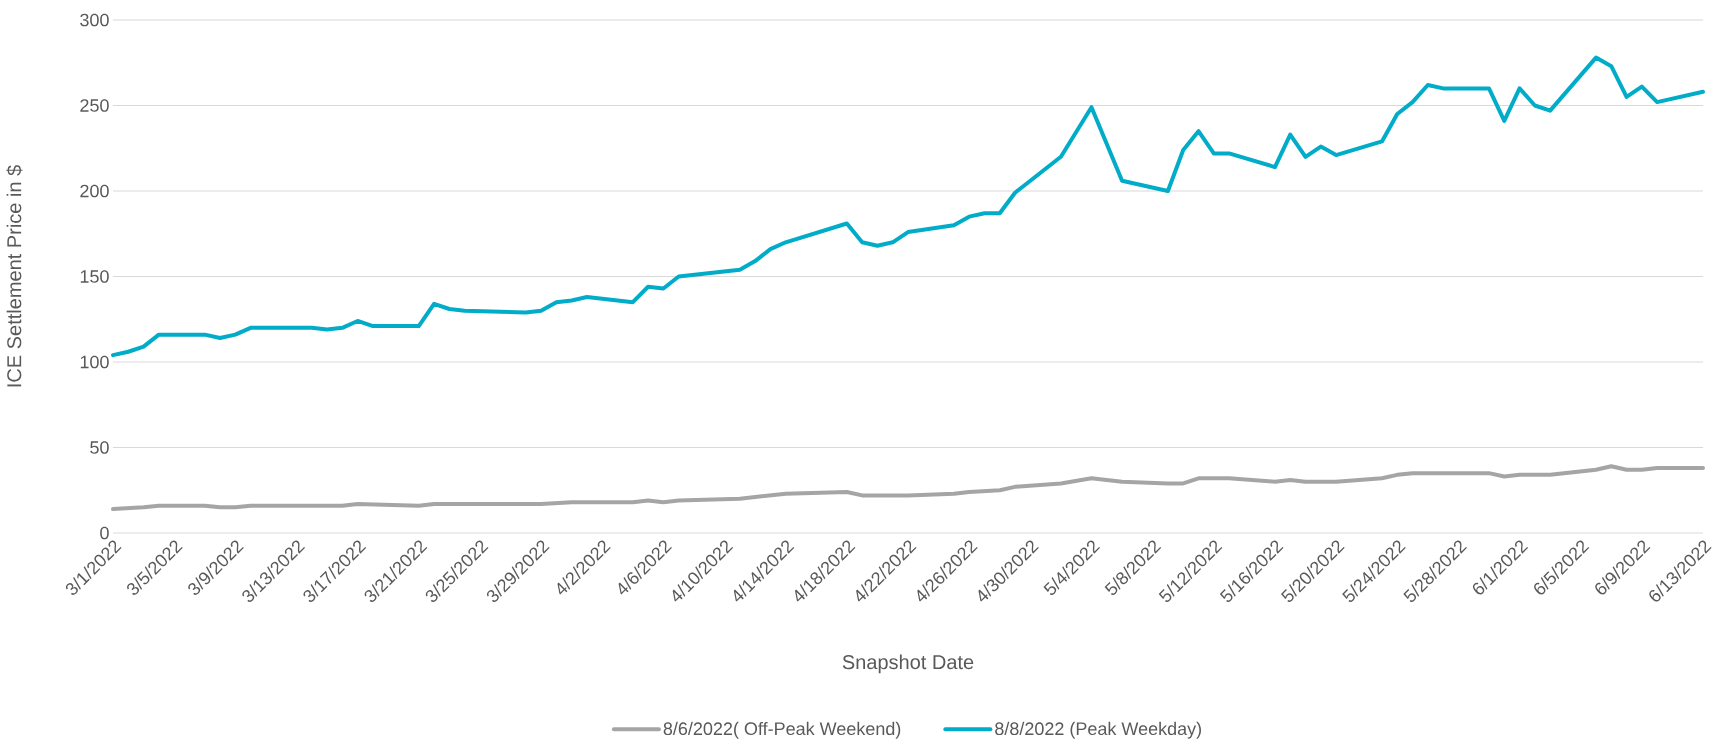  Describe the element at coordinates (94, 105) in the screenshot. I see `y-tick-label: 250` at that location.